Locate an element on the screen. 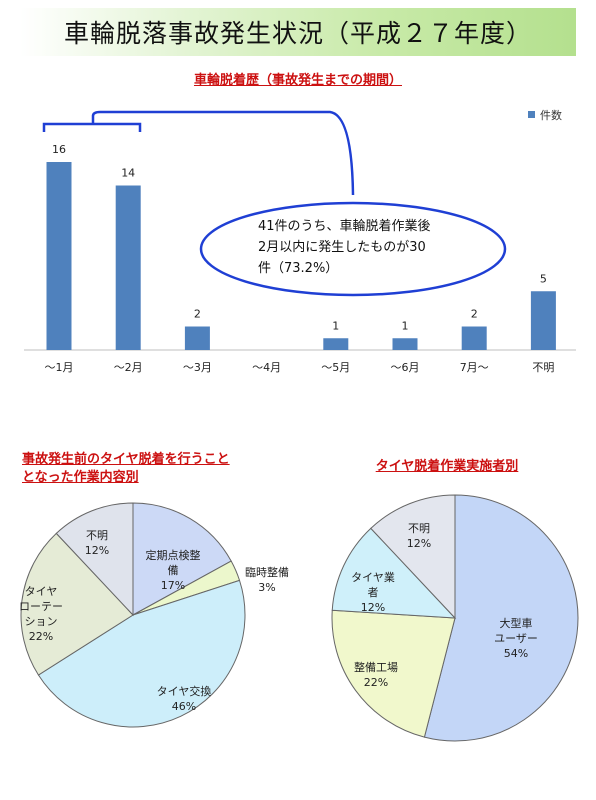 This screenshot has height=800, width=596. pie2-label-line: 者 is located at coordinates (373, 592).